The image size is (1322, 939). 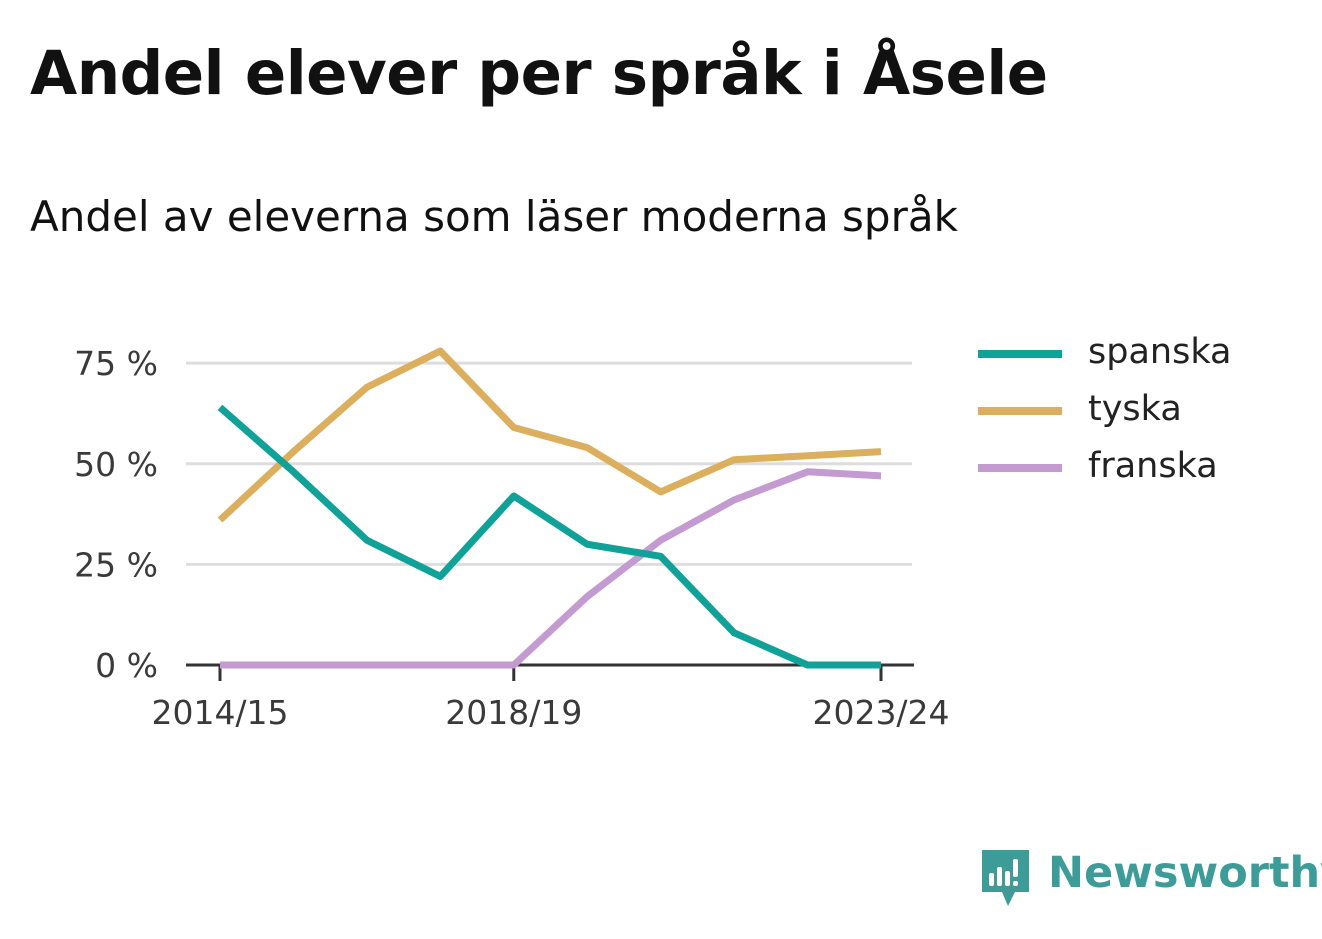 I want to click on x-tick-label: 2018/19, so click(x=513, y=712).